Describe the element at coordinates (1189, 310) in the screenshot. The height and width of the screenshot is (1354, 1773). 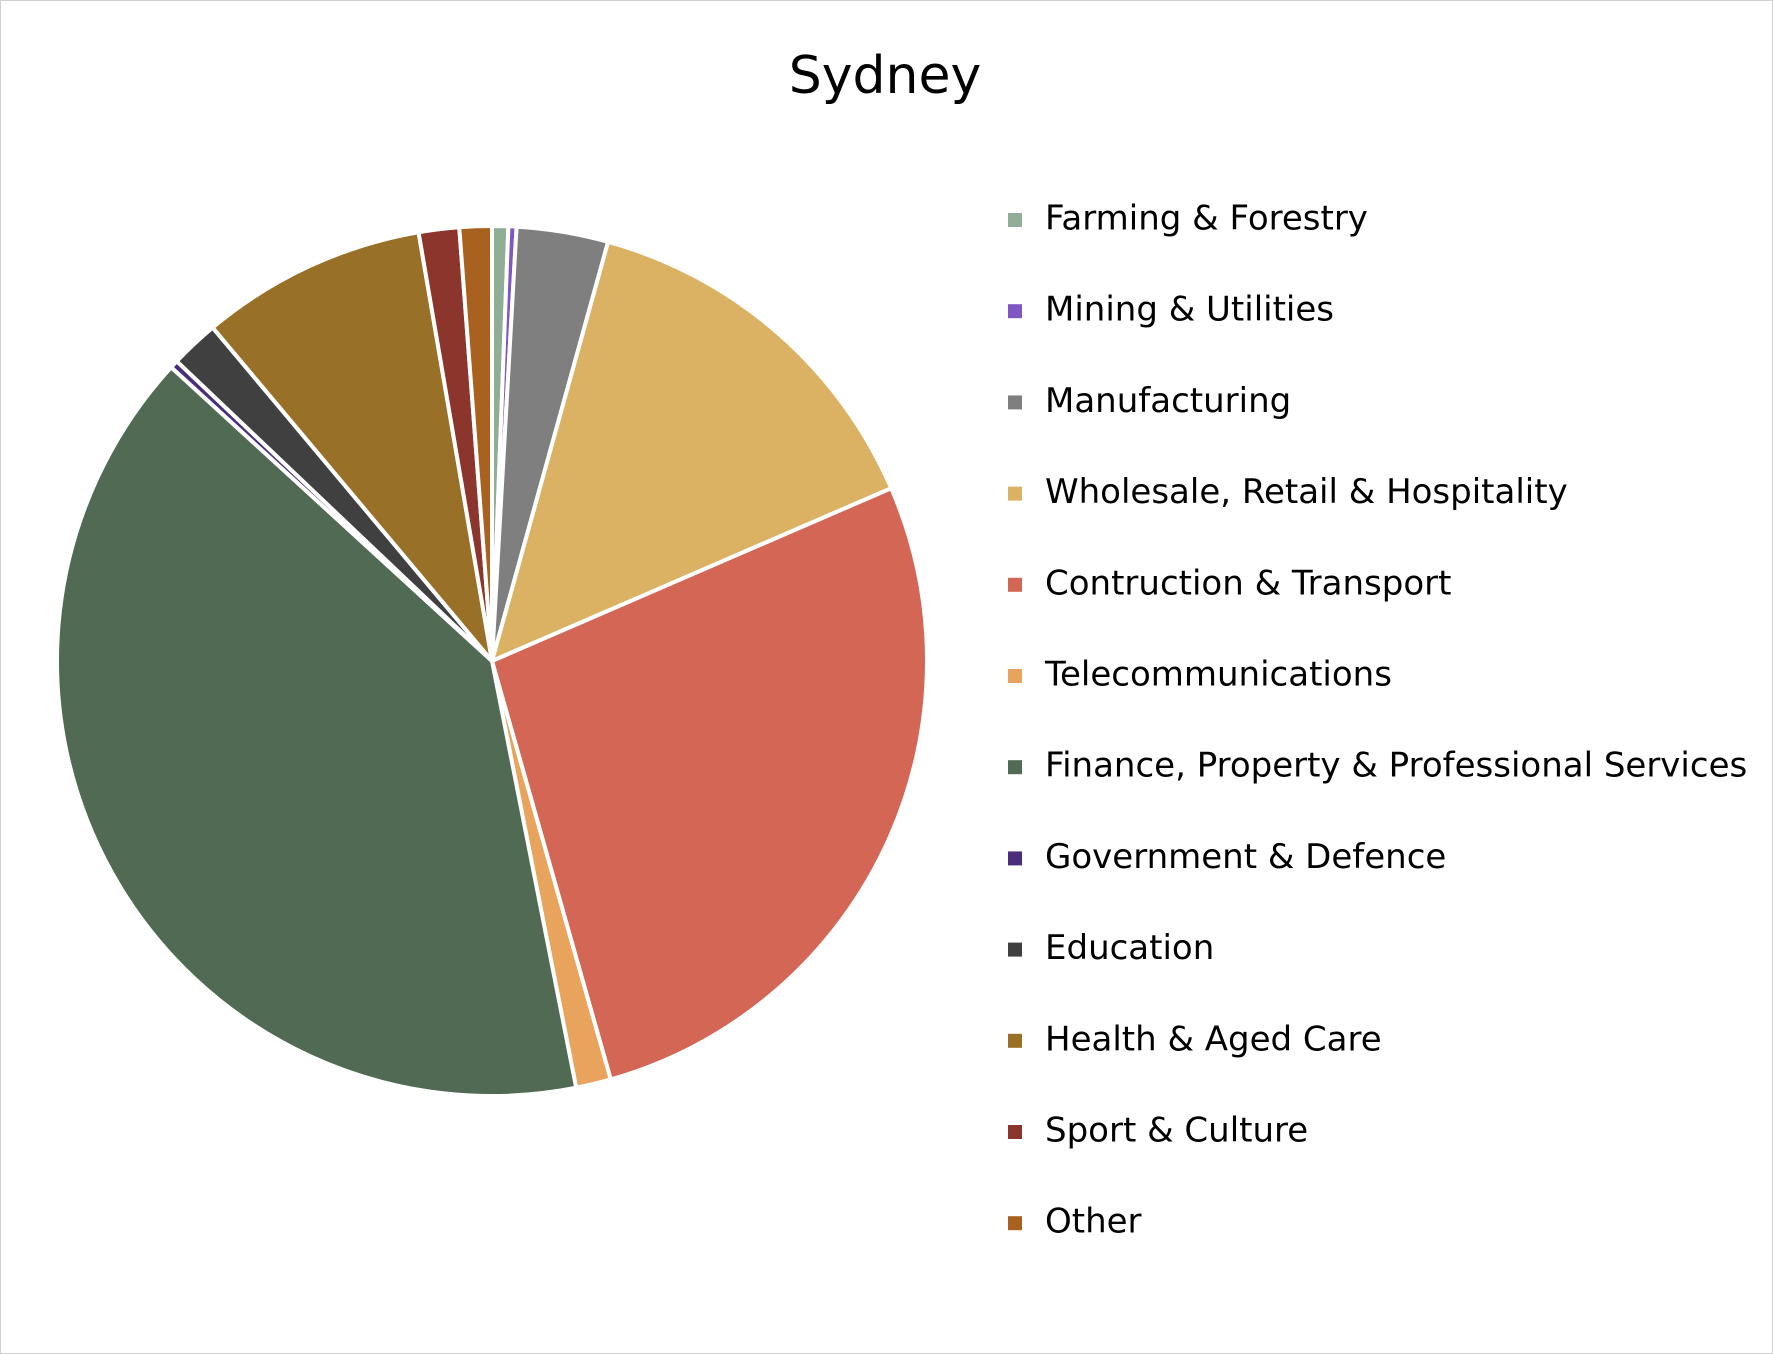
I see `legend-label: Mining & Utilities` at that location.